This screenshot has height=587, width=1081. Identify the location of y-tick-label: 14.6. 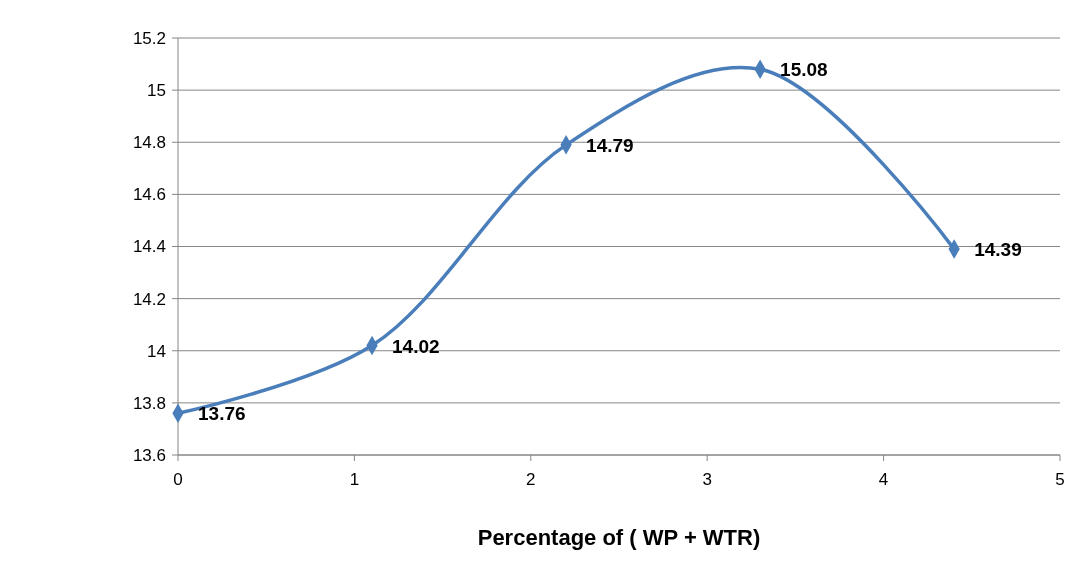
(149, 195).